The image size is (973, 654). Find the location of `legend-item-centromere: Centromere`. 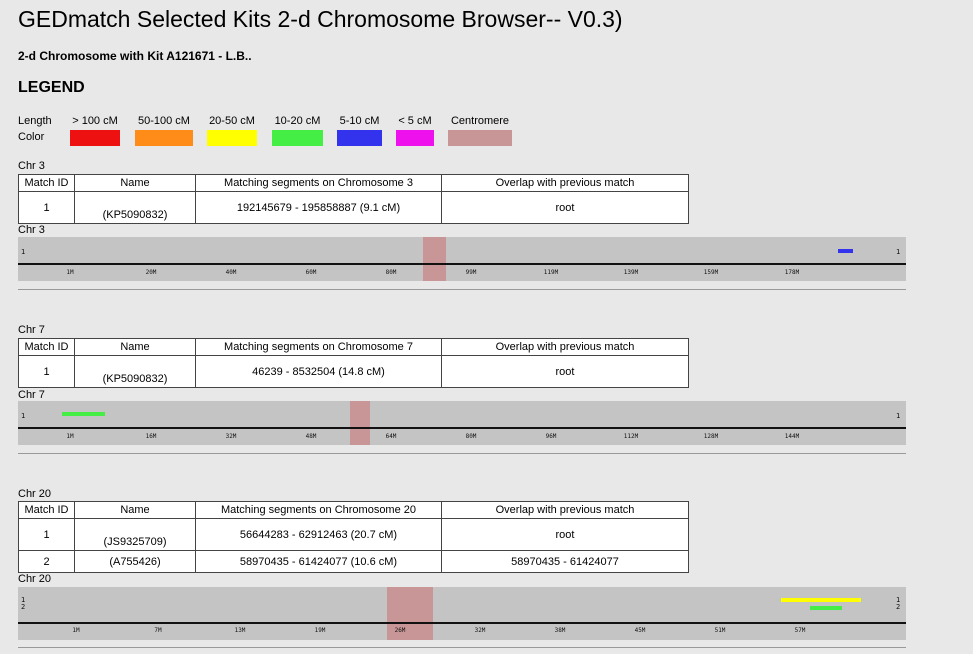

legend-item-centromere: Centromere is located at coordinates (480, 130).